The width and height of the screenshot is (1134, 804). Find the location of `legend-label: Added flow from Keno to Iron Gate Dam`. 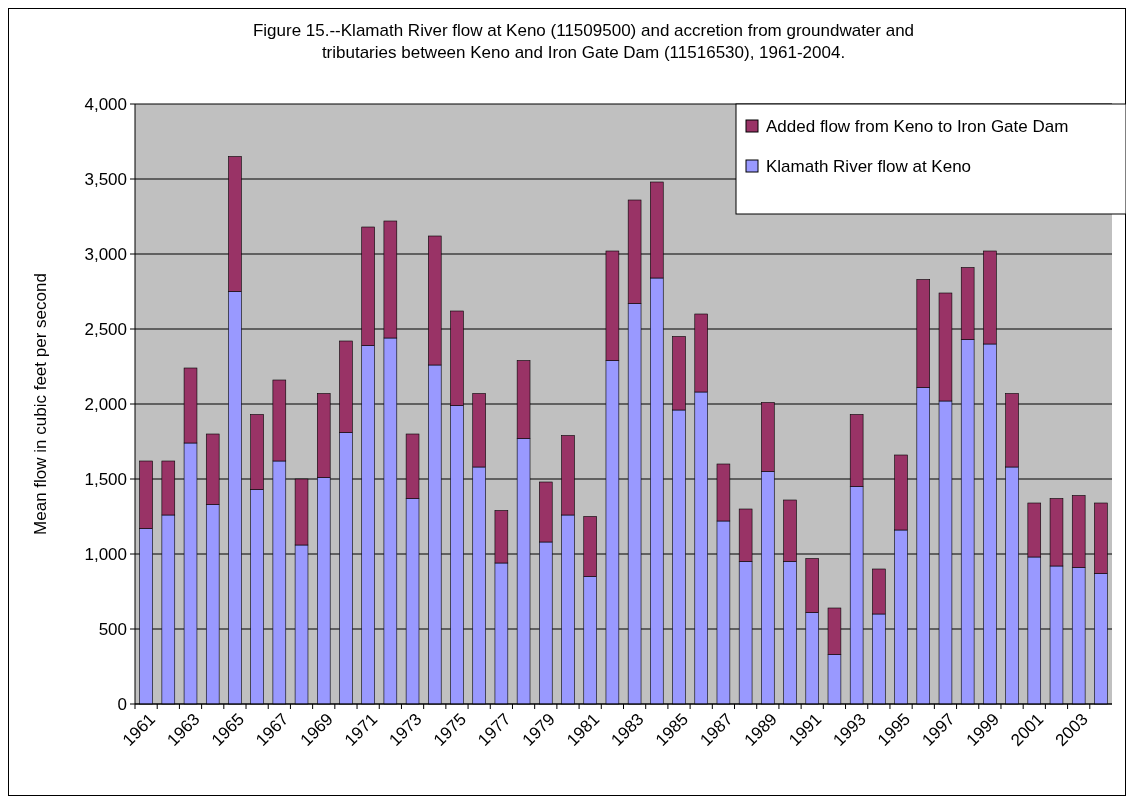

legend-label: Added flow from Keno to Iron Gate Dam is located at coordinates (917, 126).